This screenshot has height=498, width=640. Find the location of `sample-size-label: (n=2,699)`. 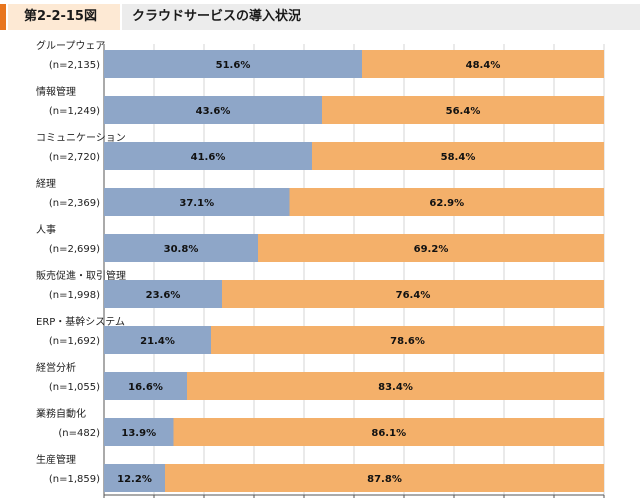

sample-size-label: (n=2,699) is located at coordinates (74, 249).